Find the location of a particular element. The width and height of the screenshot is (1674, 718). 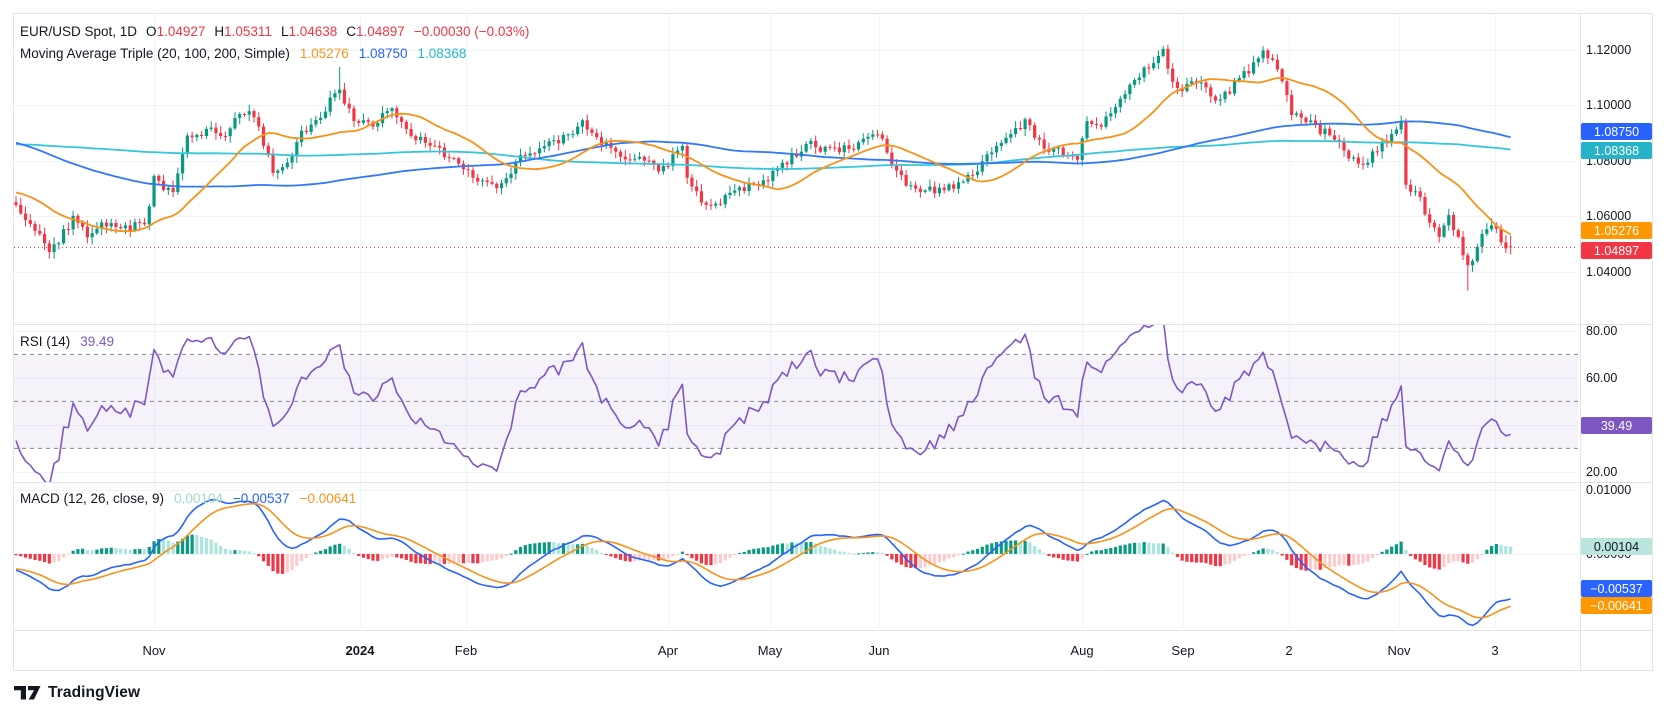

axis-tick-label: 20.00 is located at coordinates (1602, 472).